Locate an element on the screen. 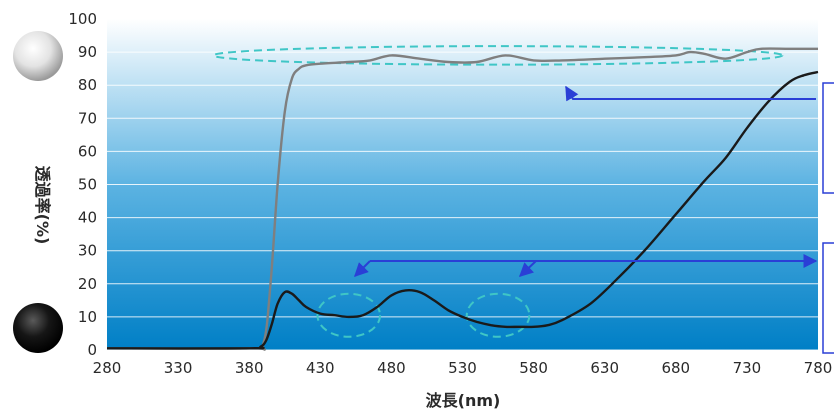 This screenshot has height=415, width=834. y-tick-label: 0 is located at coordinates (92, 350).